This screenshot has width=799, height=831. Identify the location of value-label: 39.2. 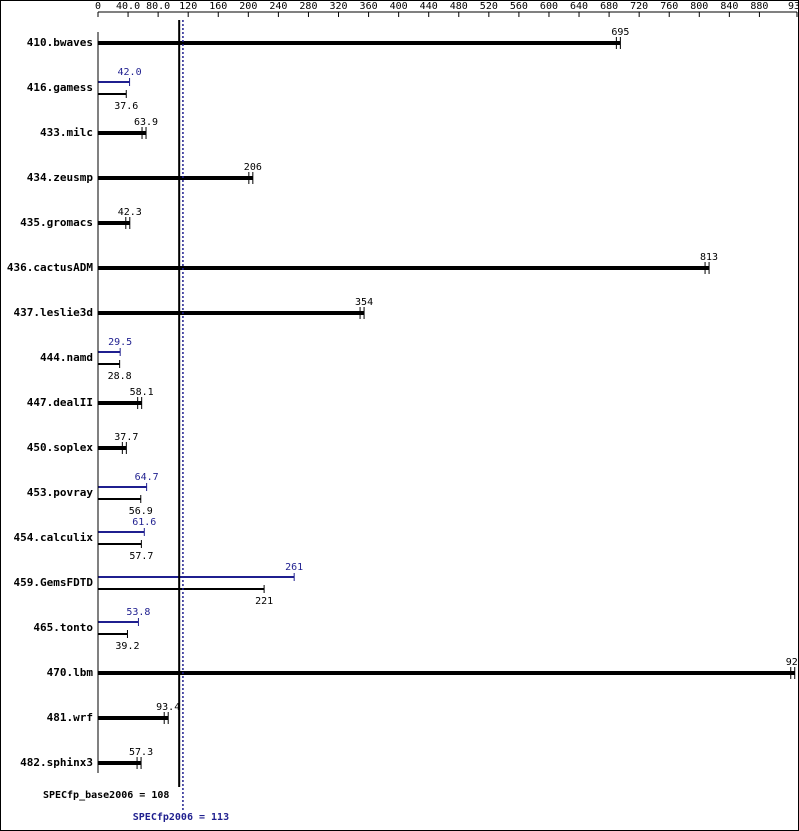
(127, 646).